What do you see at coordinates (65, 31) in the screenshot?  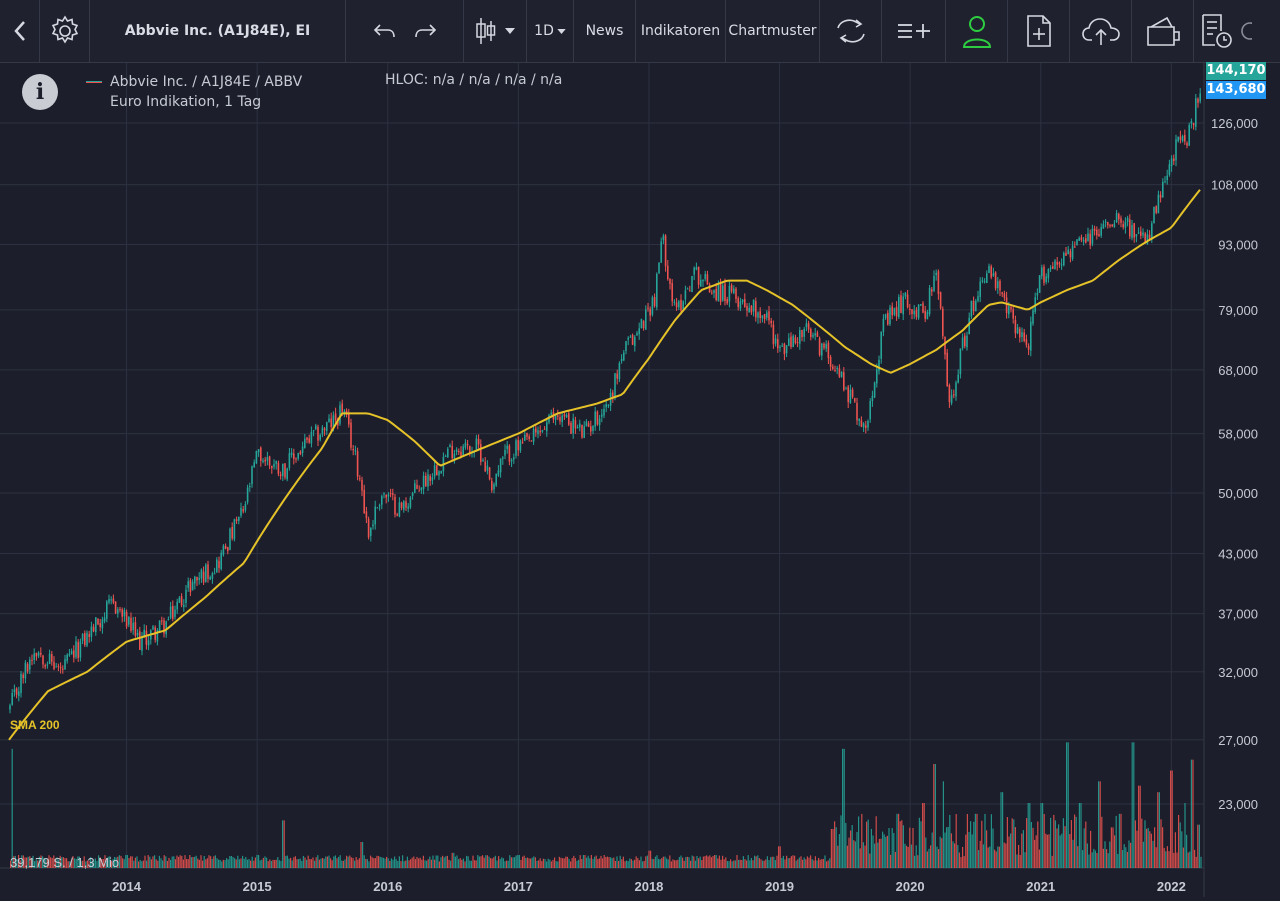 I see `settings-button` at bounding box center [65, 31].